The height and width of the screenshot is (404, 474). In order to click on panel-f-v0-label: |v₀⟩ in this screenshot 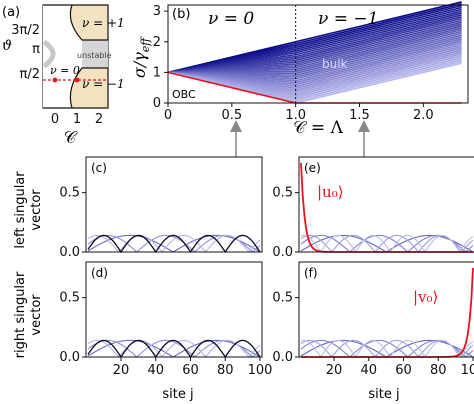, I will do `click(425, 297)`.